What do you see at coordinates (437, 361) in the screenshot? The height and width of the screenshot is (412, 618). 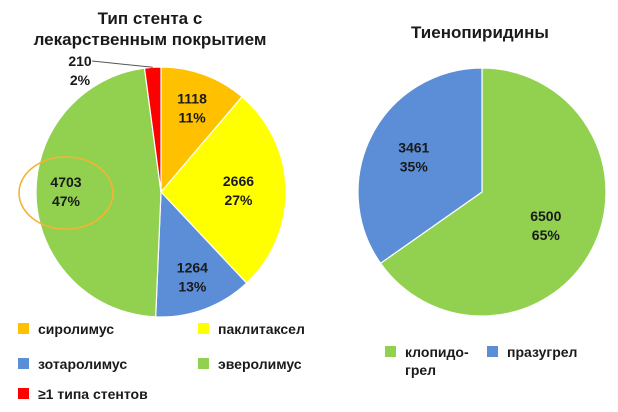 I see `legend-label: клопидо- грел` at bounding box center [437, 361].